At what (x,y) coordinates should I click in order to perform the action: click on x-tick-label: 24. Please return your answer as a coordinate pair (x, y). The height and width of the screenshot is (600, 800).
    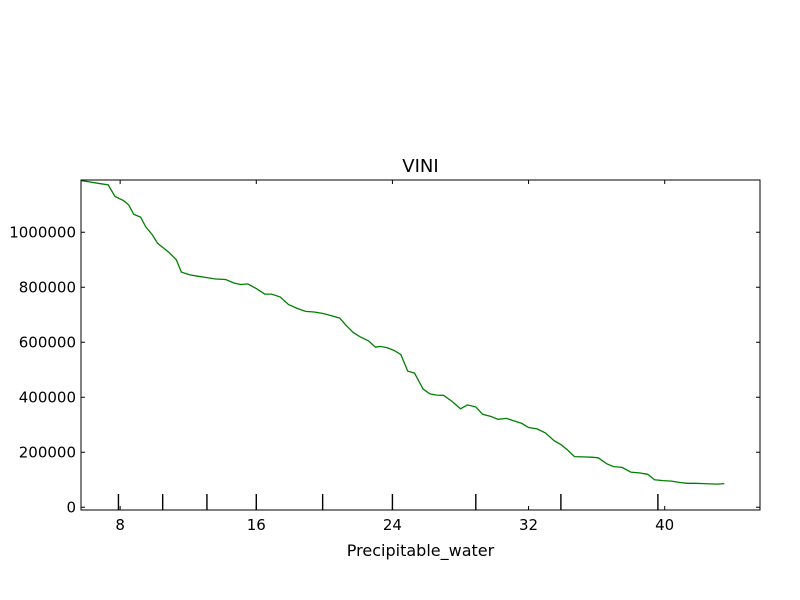
    Looking at the image, I should click on (392, 525).